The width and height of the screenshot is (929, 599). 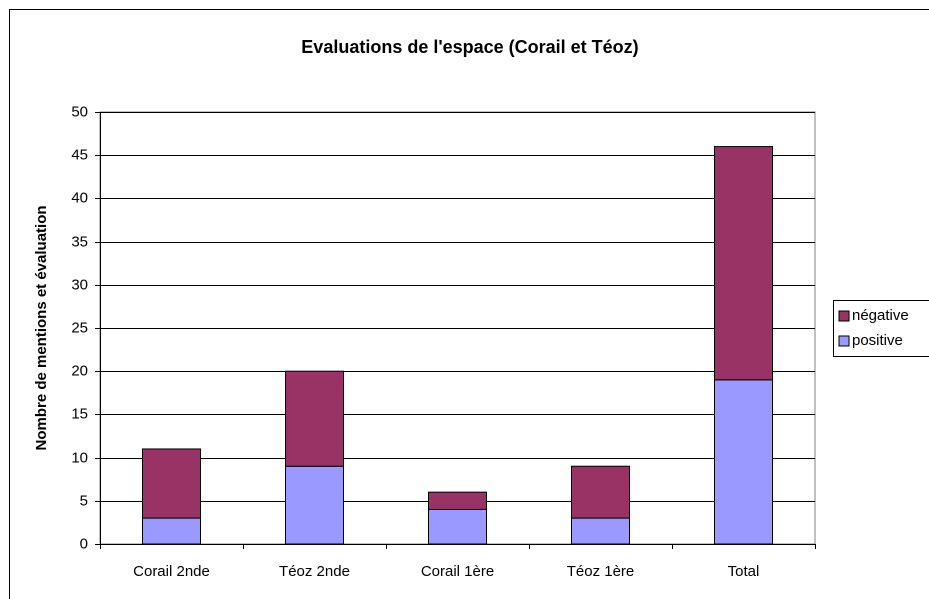 I want to click on y-tick-label: 10, so click(x=79, y=457).